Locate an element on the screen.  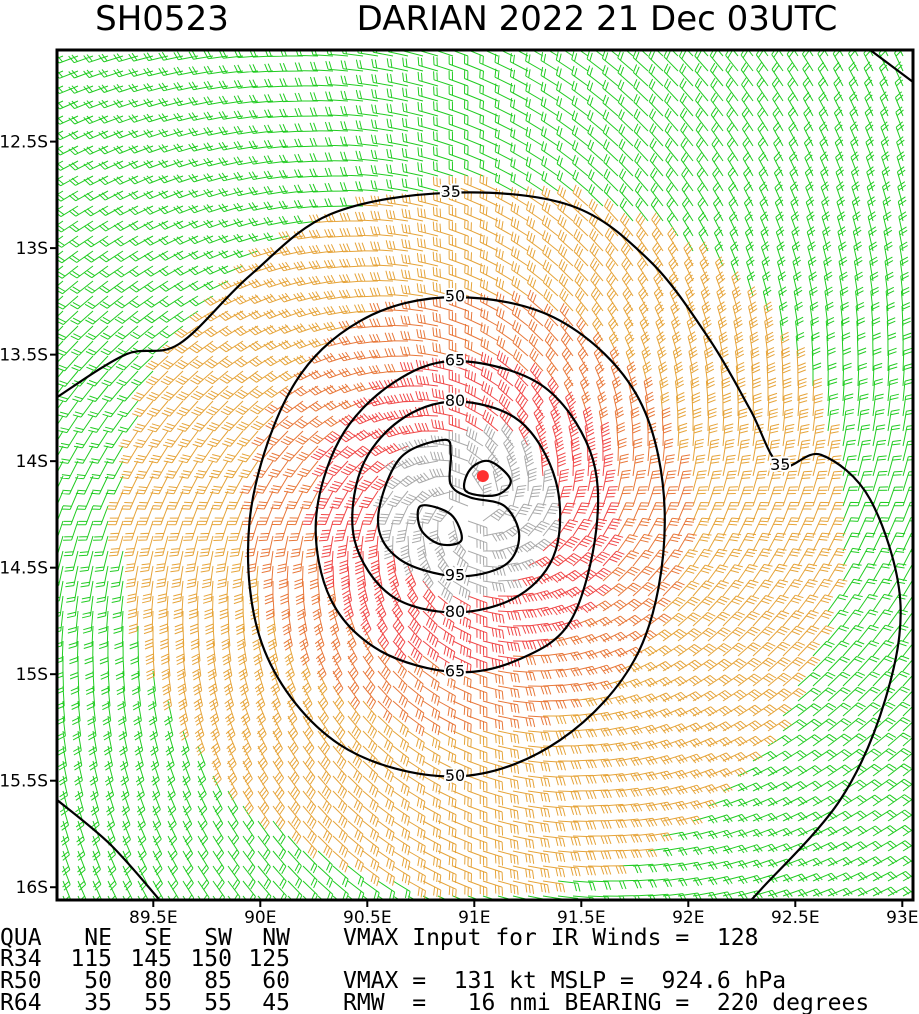
table-cell: 60 is located at coordinates (276, 981).